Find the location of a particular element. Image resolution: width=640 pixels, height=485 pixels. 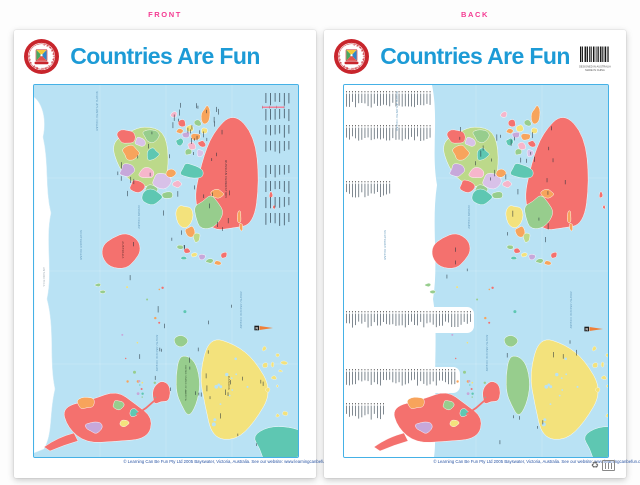

print-certification-marks: ♻ is located at coordinates (603, 465).